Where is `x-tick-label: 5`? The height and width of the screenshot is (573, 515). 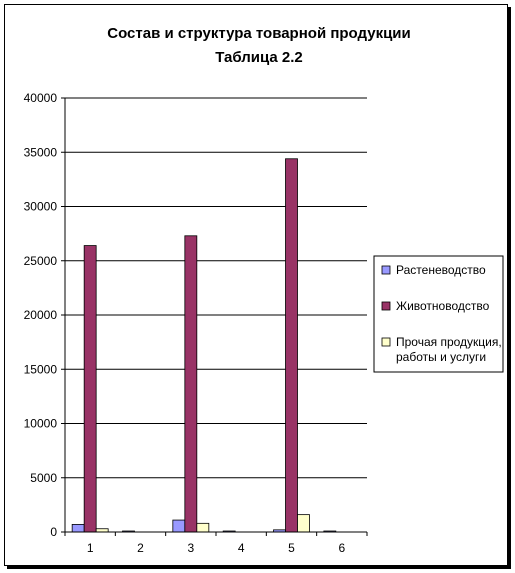 x-tick-label: 5 is located at coordinates (291, 548).